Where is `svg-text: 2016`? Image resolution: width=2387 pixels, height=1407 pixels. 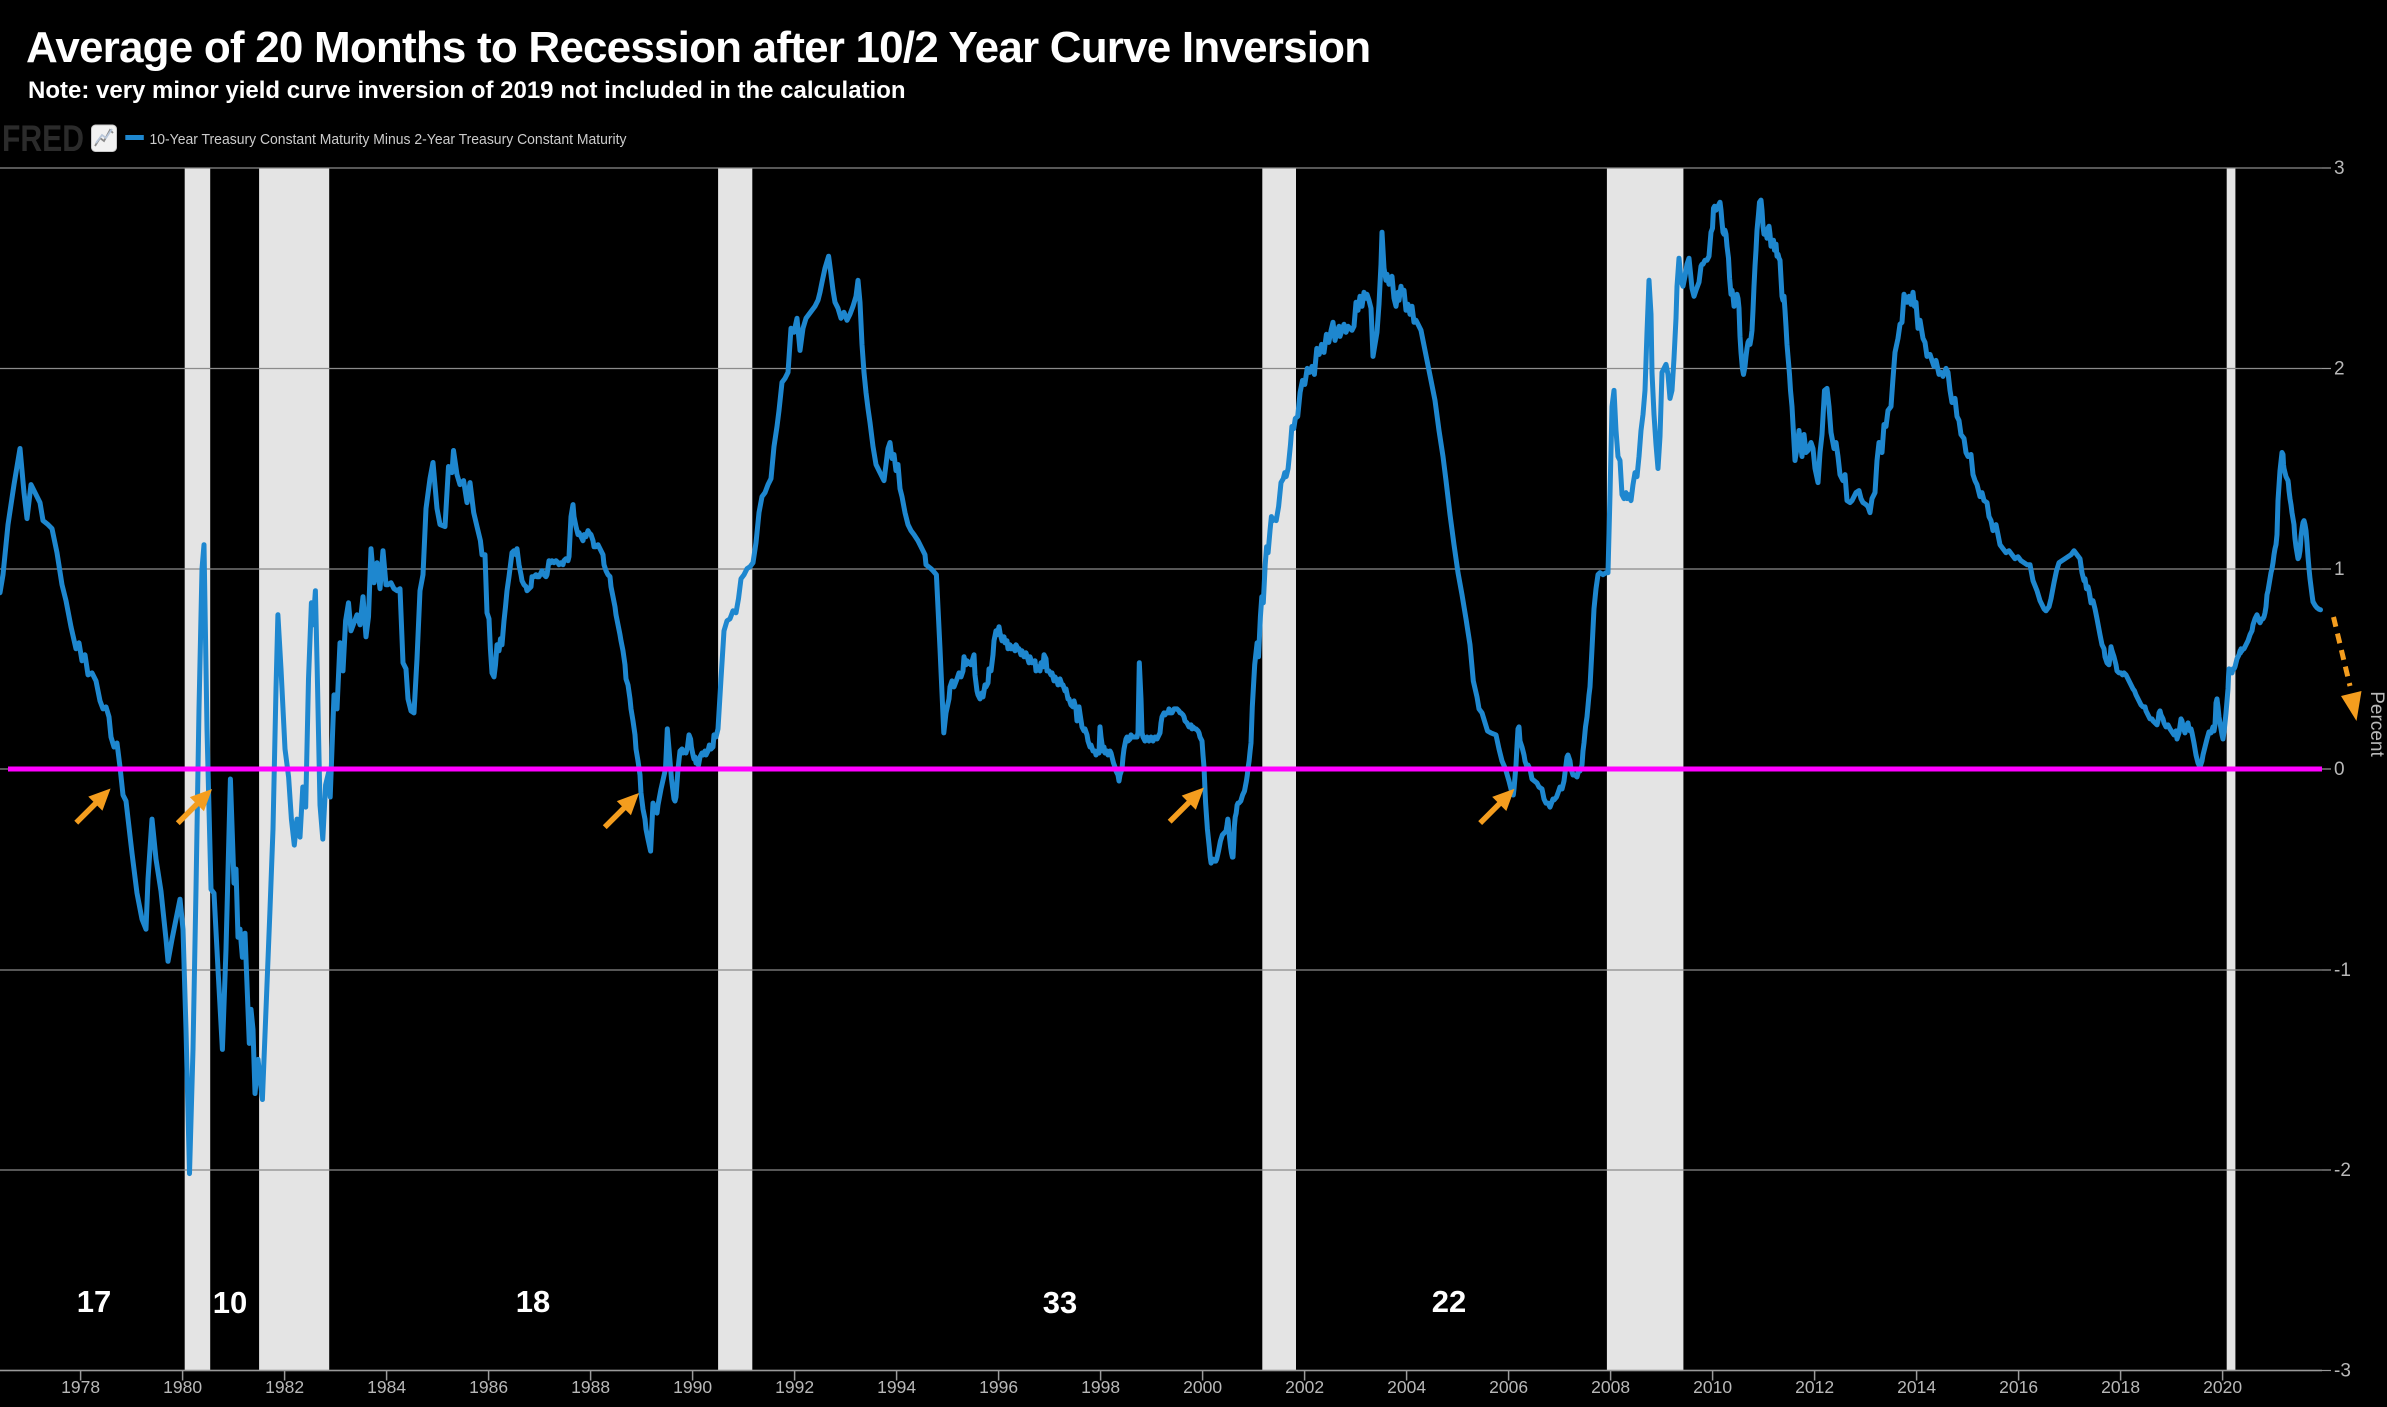 svg-text: 2016 is located at coordinates (2018, 1387).